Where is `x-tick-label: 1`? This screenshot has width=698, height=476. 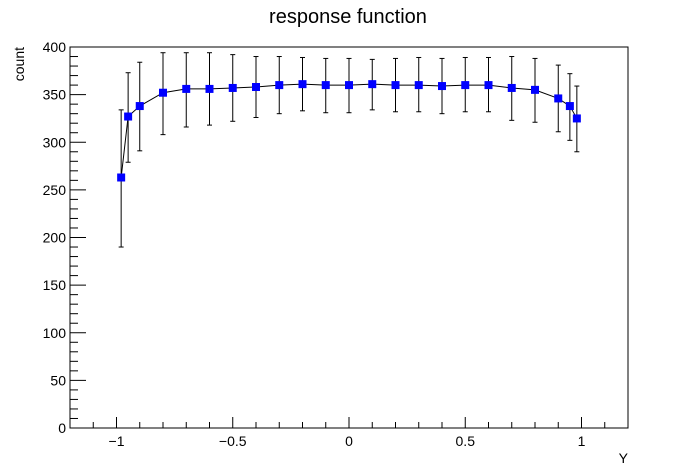 x-tick-label: 1 is located at coordinates (582, 441).